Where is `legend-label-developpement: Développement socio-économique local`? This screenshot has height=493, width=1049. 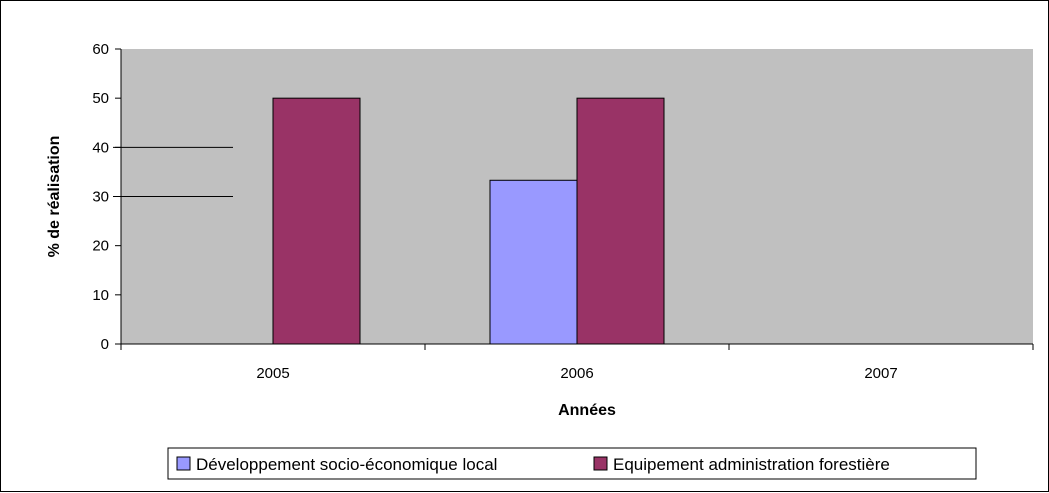
legend-label-developpement: Développement socio-économique local is located at coordinates (346, 464).